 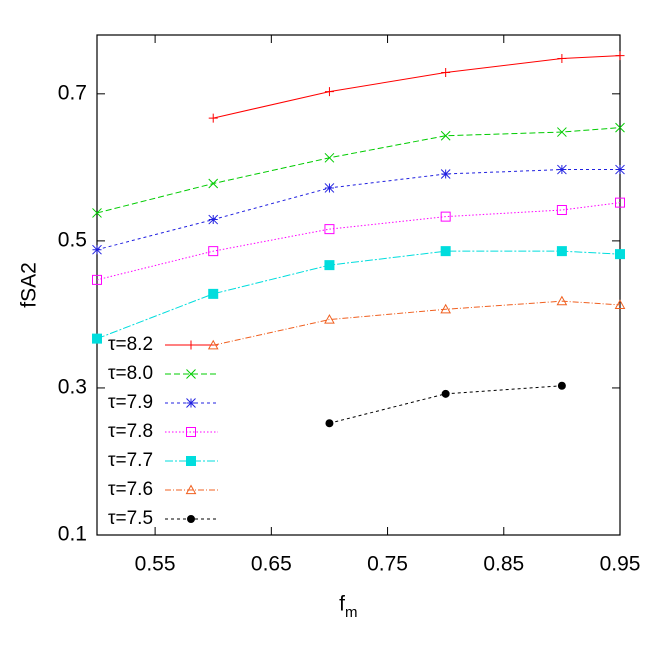 I want to click on y-axis-label: fSA2, so click(x=29, y=285).